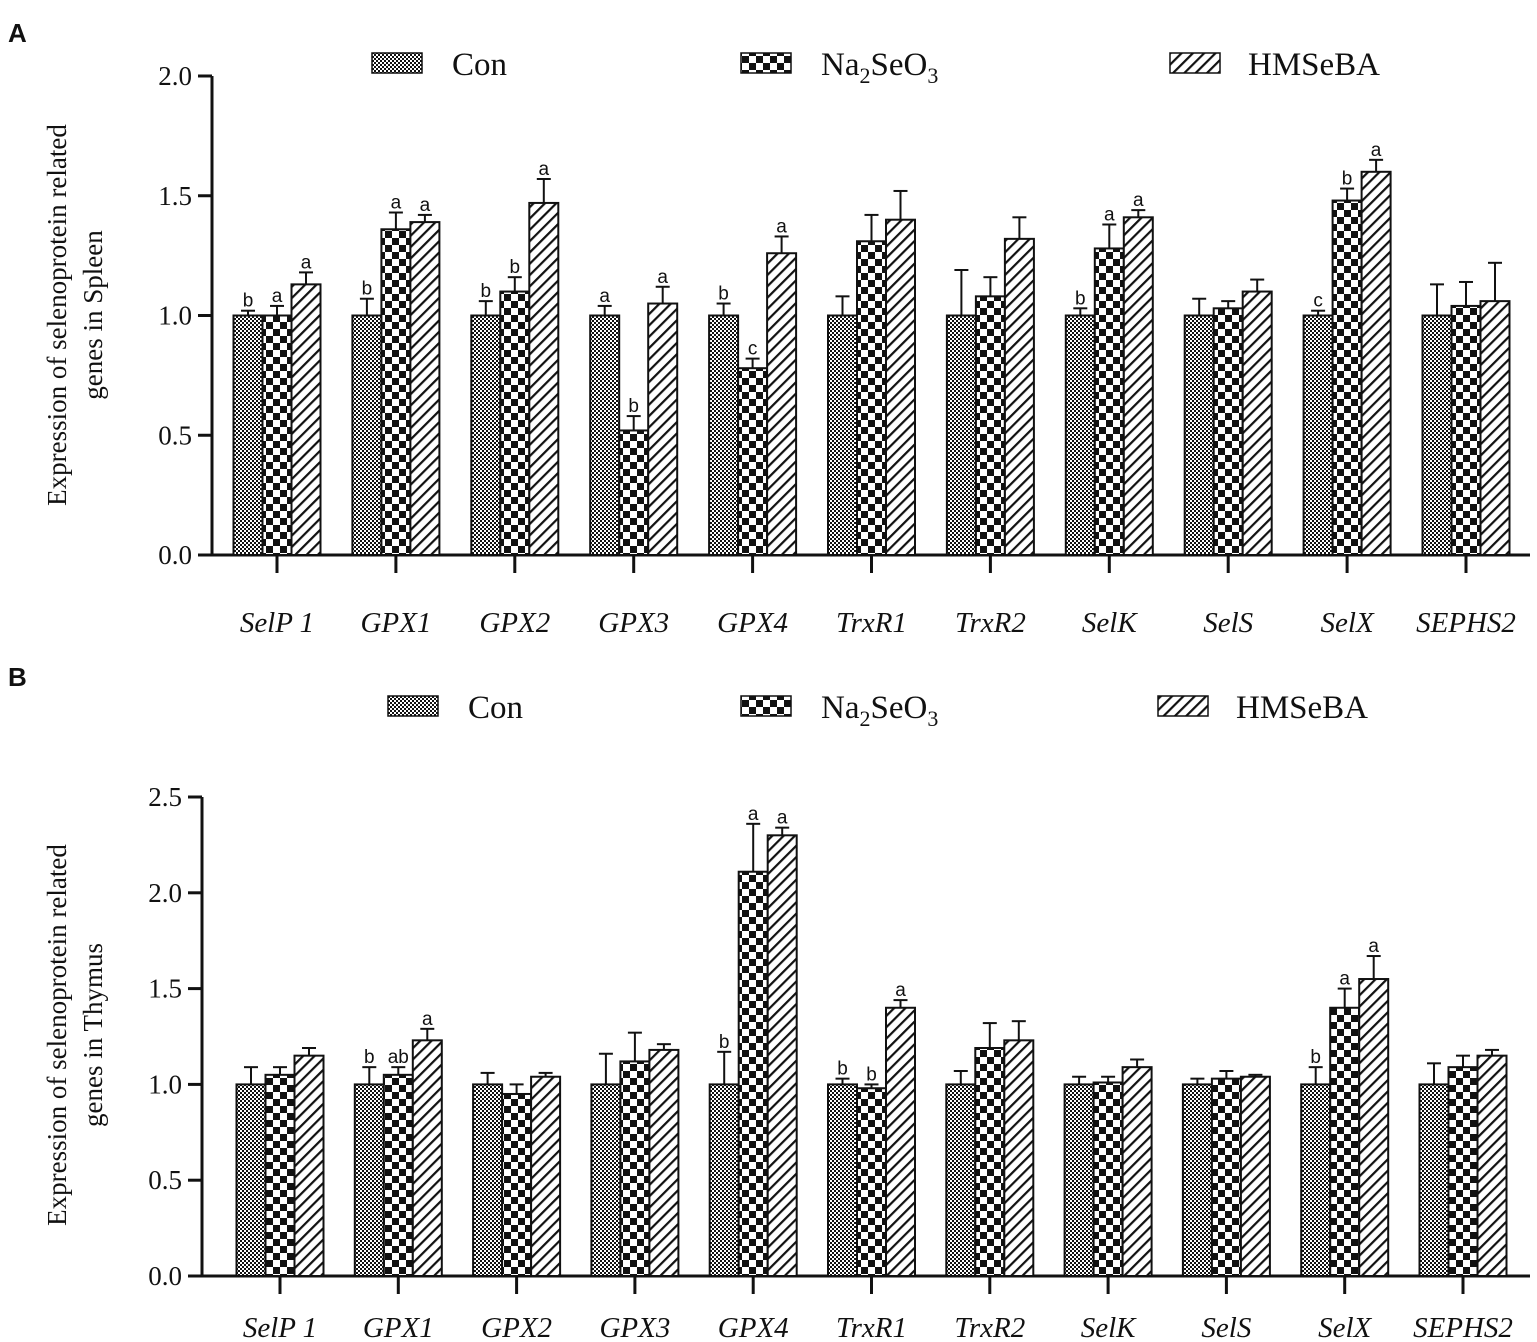 The width and height of the screenshot is (1537, 1342). Describe the element at coordinates (1080, 435) in the screenshot. I see `chart-a-bar-selk-con` at that location.